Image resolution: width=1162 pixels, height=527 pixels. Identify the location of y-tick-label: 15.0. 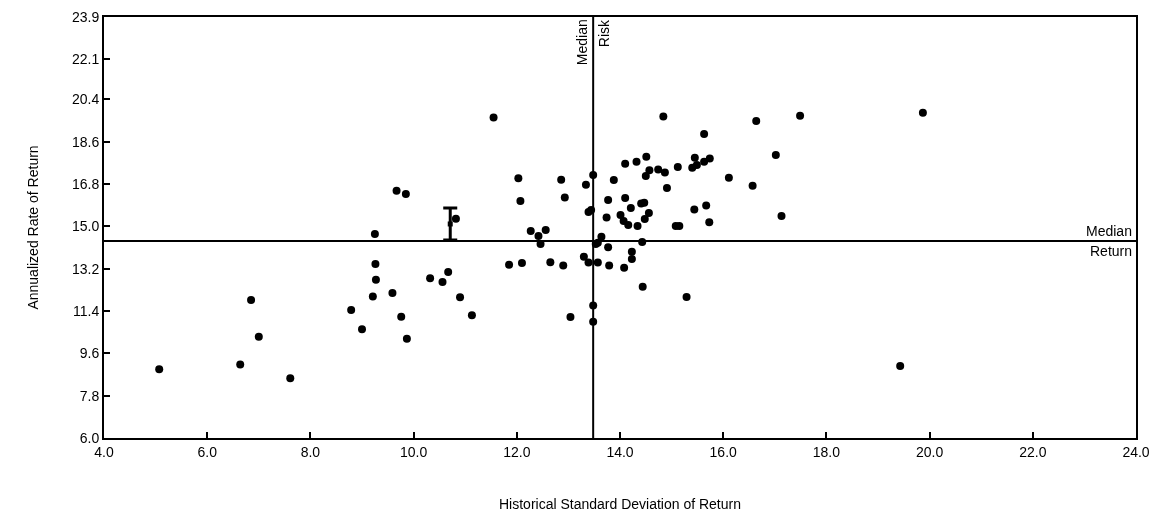
(85, 226).